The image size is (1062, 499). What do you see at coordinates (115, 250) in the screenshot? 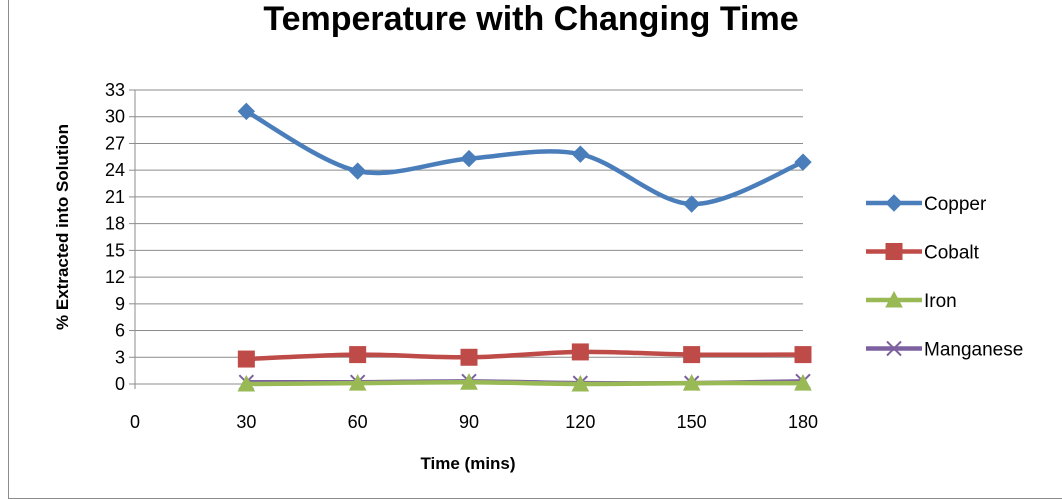
I see `y-tick-label: 15` at bounding box center [115, 250].